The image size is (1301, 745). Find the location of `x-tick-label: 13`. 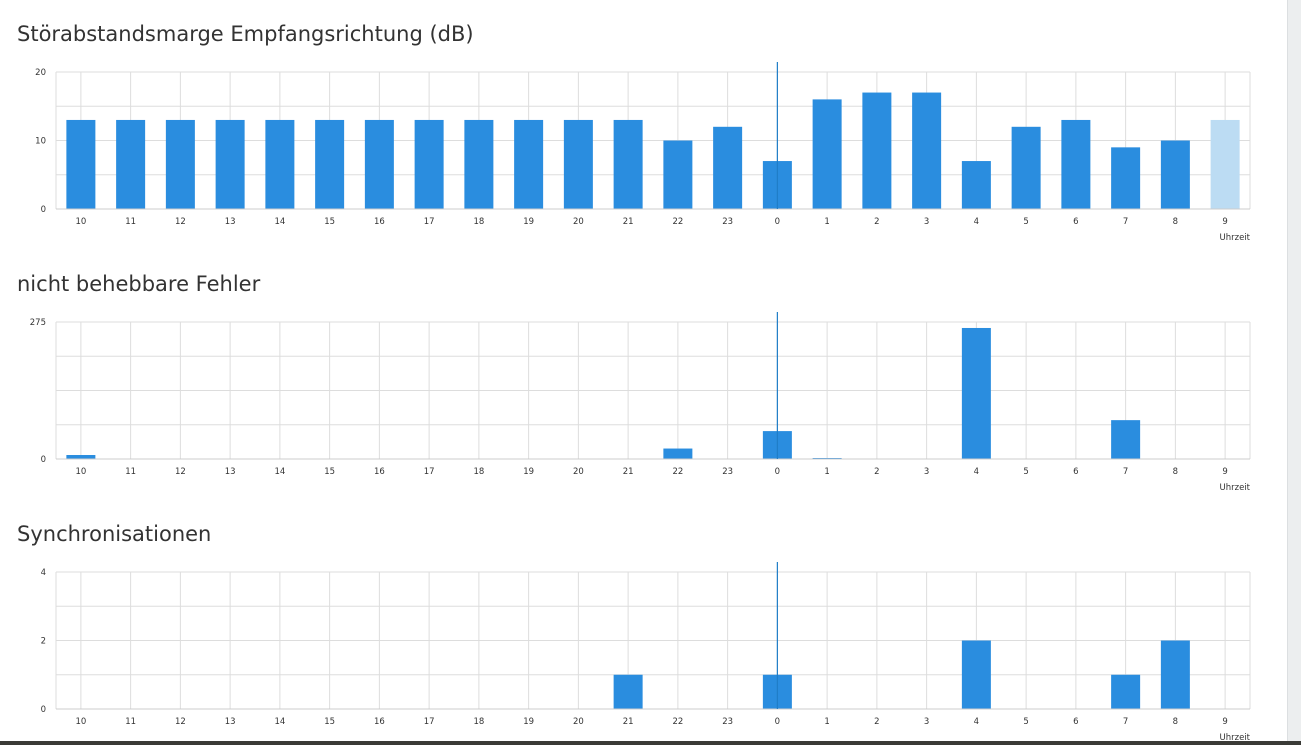

x-tick-label: 13 is located at coordinates (230, 722).